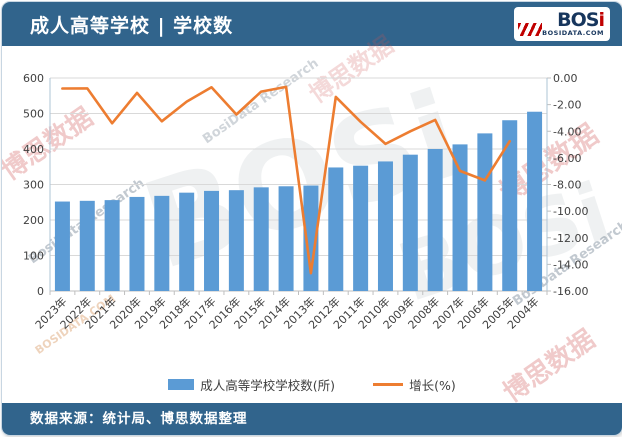 Image resolution: width=622 pixels, height=437 pixels. What do you see at coordinates (33, 149) in the screenshot?
I see `left-axis-tick-label: 400` at bounding box center [33, 149].